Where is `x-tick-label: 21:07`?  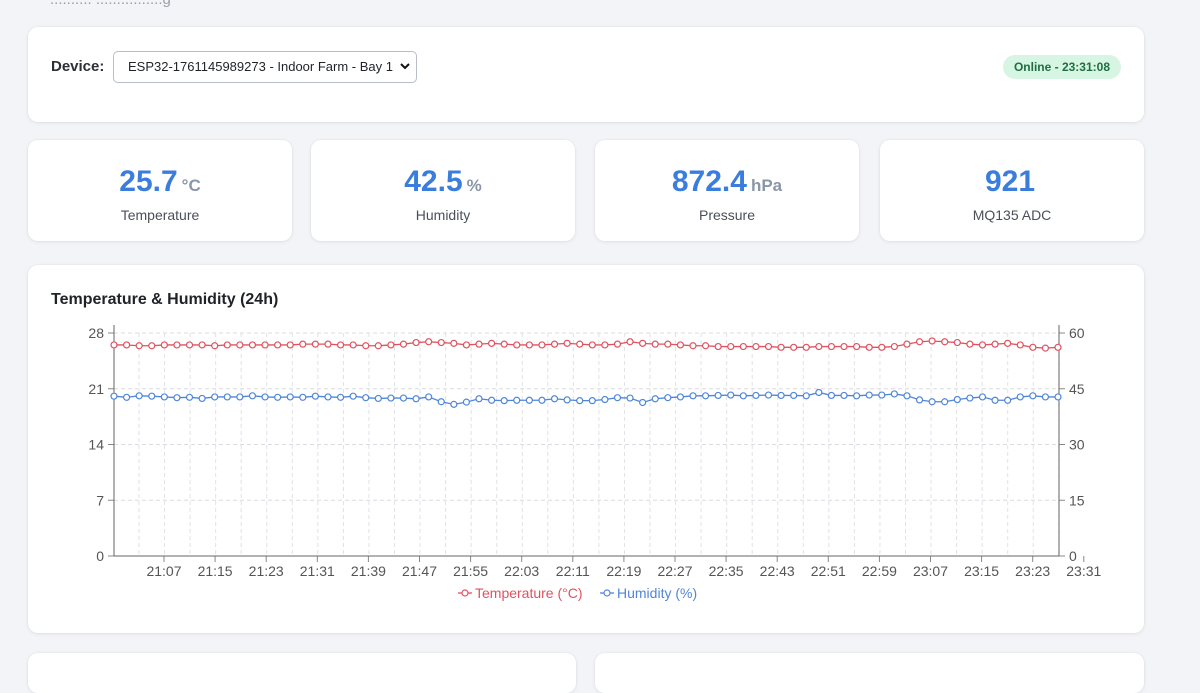 x-tick-label: 21:07 is located at coordinates (163, 571).